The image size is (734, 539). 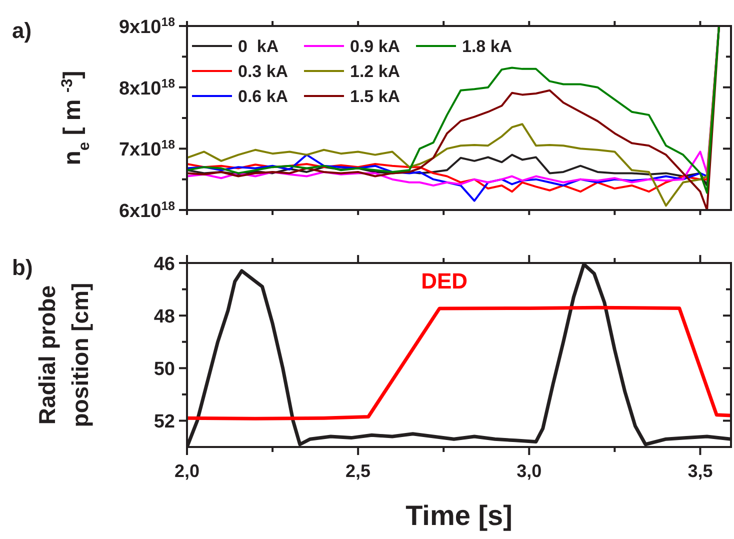 What do you see at coordinates (375, 71) in the screenshot?
I see `legend-label: 1.2 kA` at bounding box center [375, 71].